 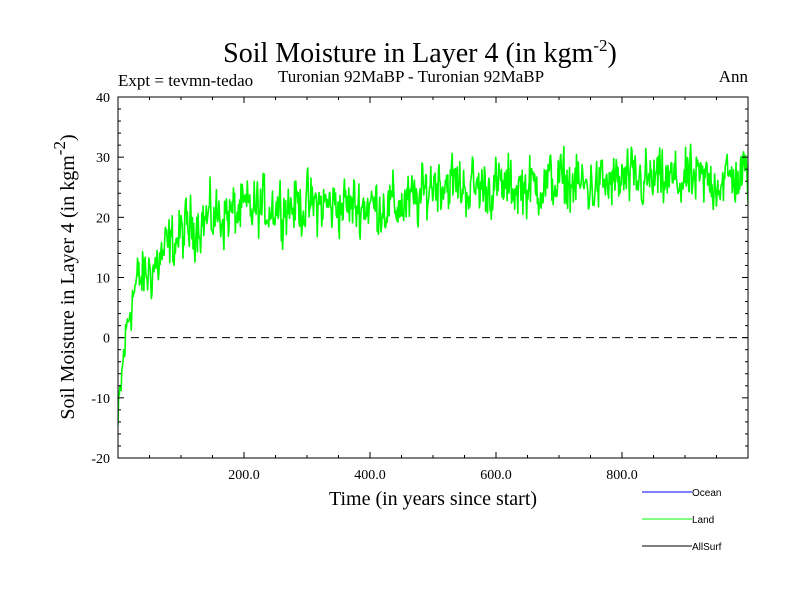 What do you see at coordinates (420, 52) in the screenshot?
I see `chart-title: Soil Moisture in Layer 4 (in kgm-2)` at bounding box center [420, 52].